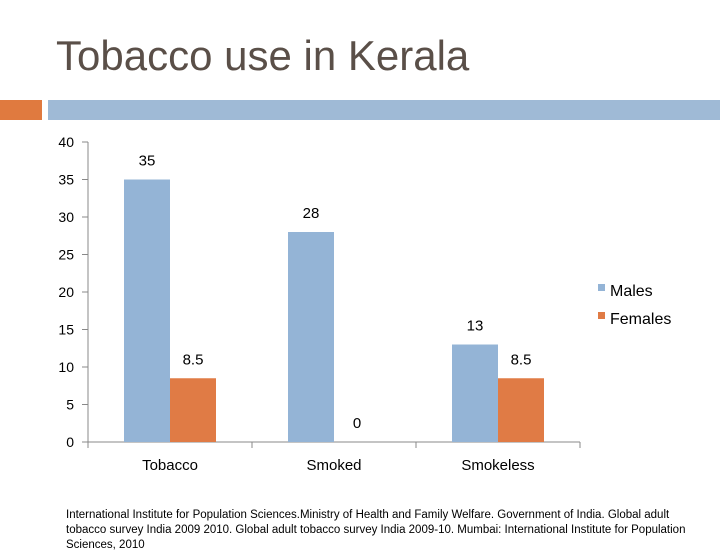 Image resolution: width=720 pixels, height=553 pixels. I want to click on legend-label-males: Males, so click(631, 291).